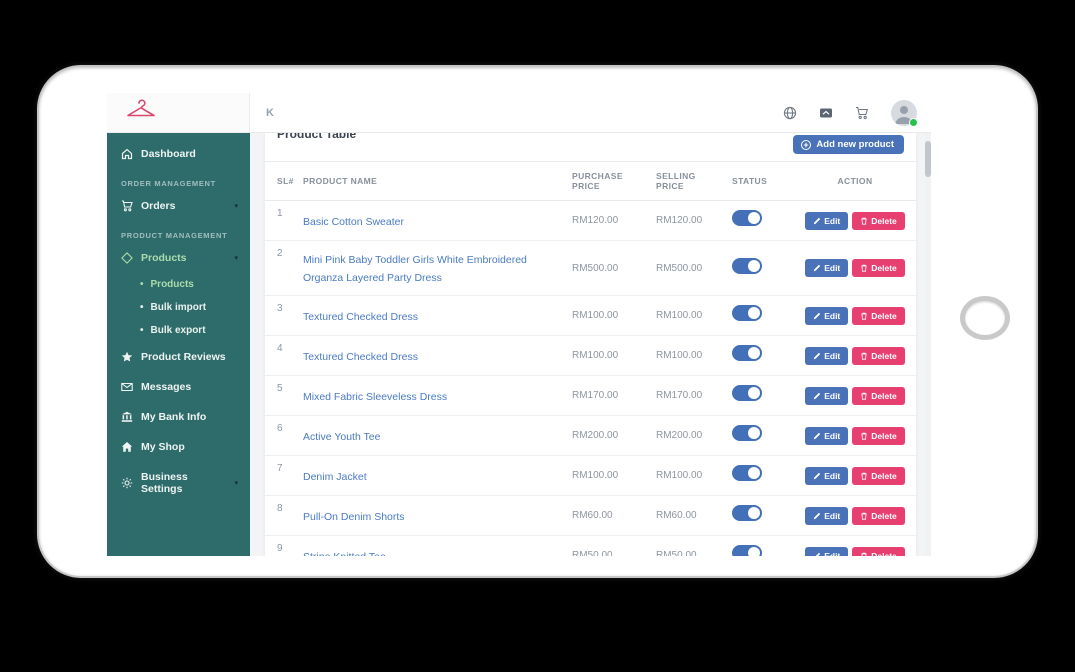  Describe the element at coordinates (178, 206) in the screenshot. I see `sidebar-item-orders: Orders ▾` at that location.